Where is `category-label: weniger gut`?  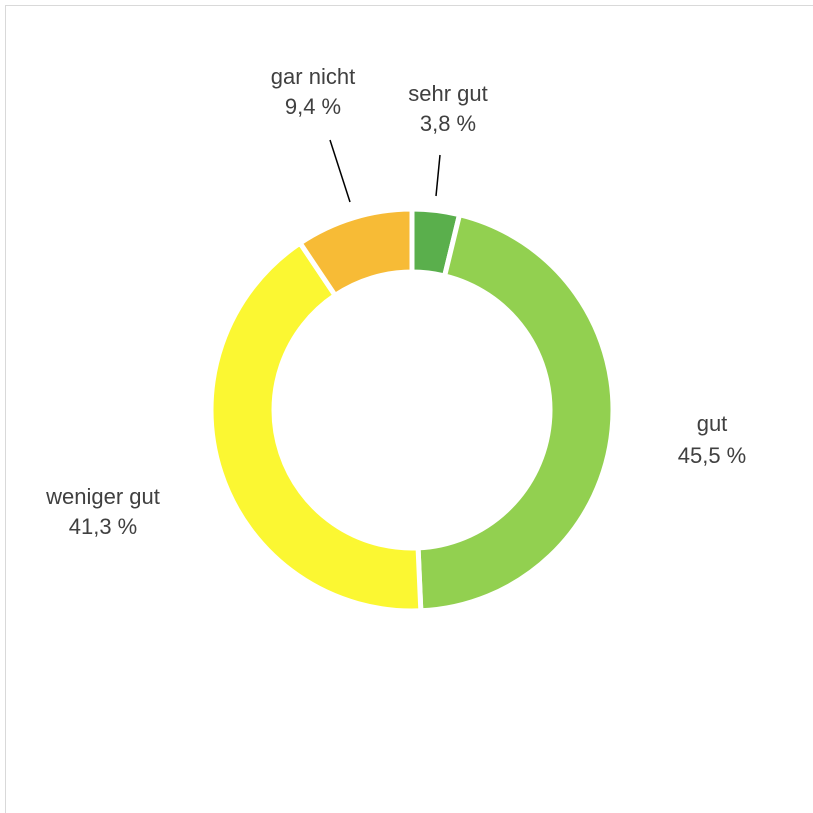 category-label: weniger gut is located at coordinates (102, 496).